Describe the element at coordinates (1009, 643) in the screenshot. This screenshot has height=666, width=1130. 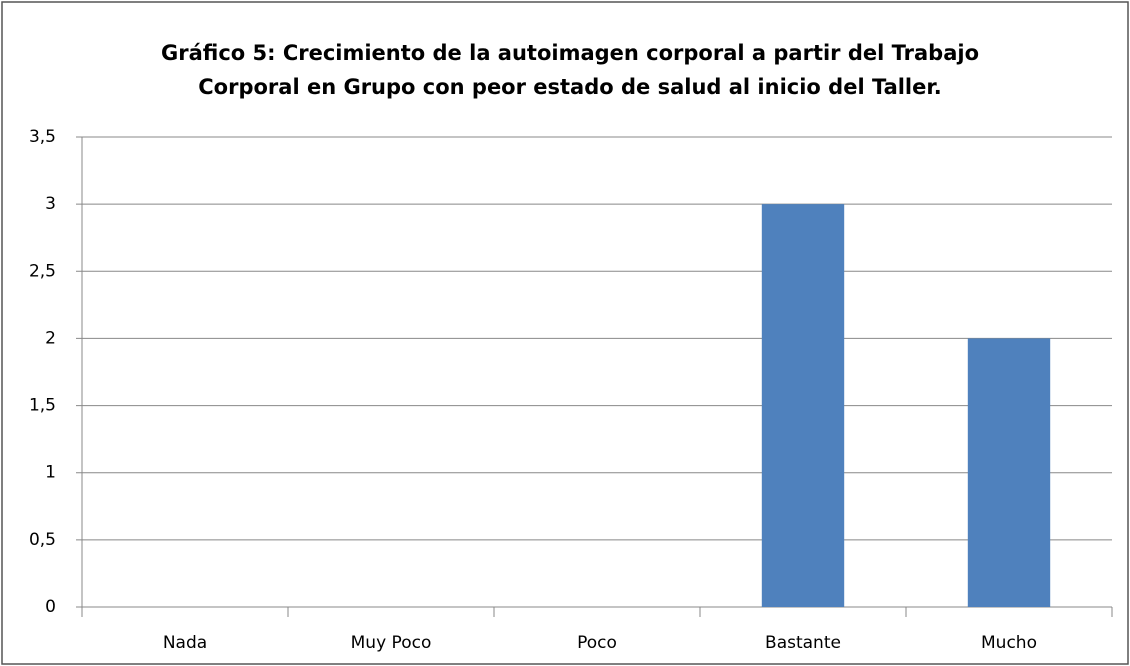
I see `x-tick-label: Mucho` at that location.